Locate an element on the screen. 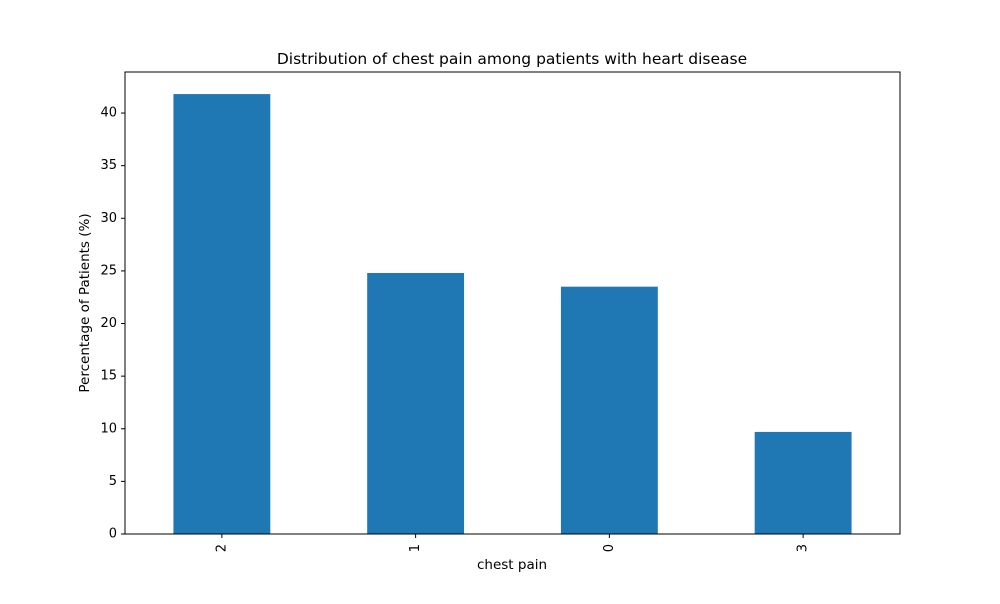 This screenshot has height=604, width=1000. y-tick-label: 25 is located at coordinates (108, 270).